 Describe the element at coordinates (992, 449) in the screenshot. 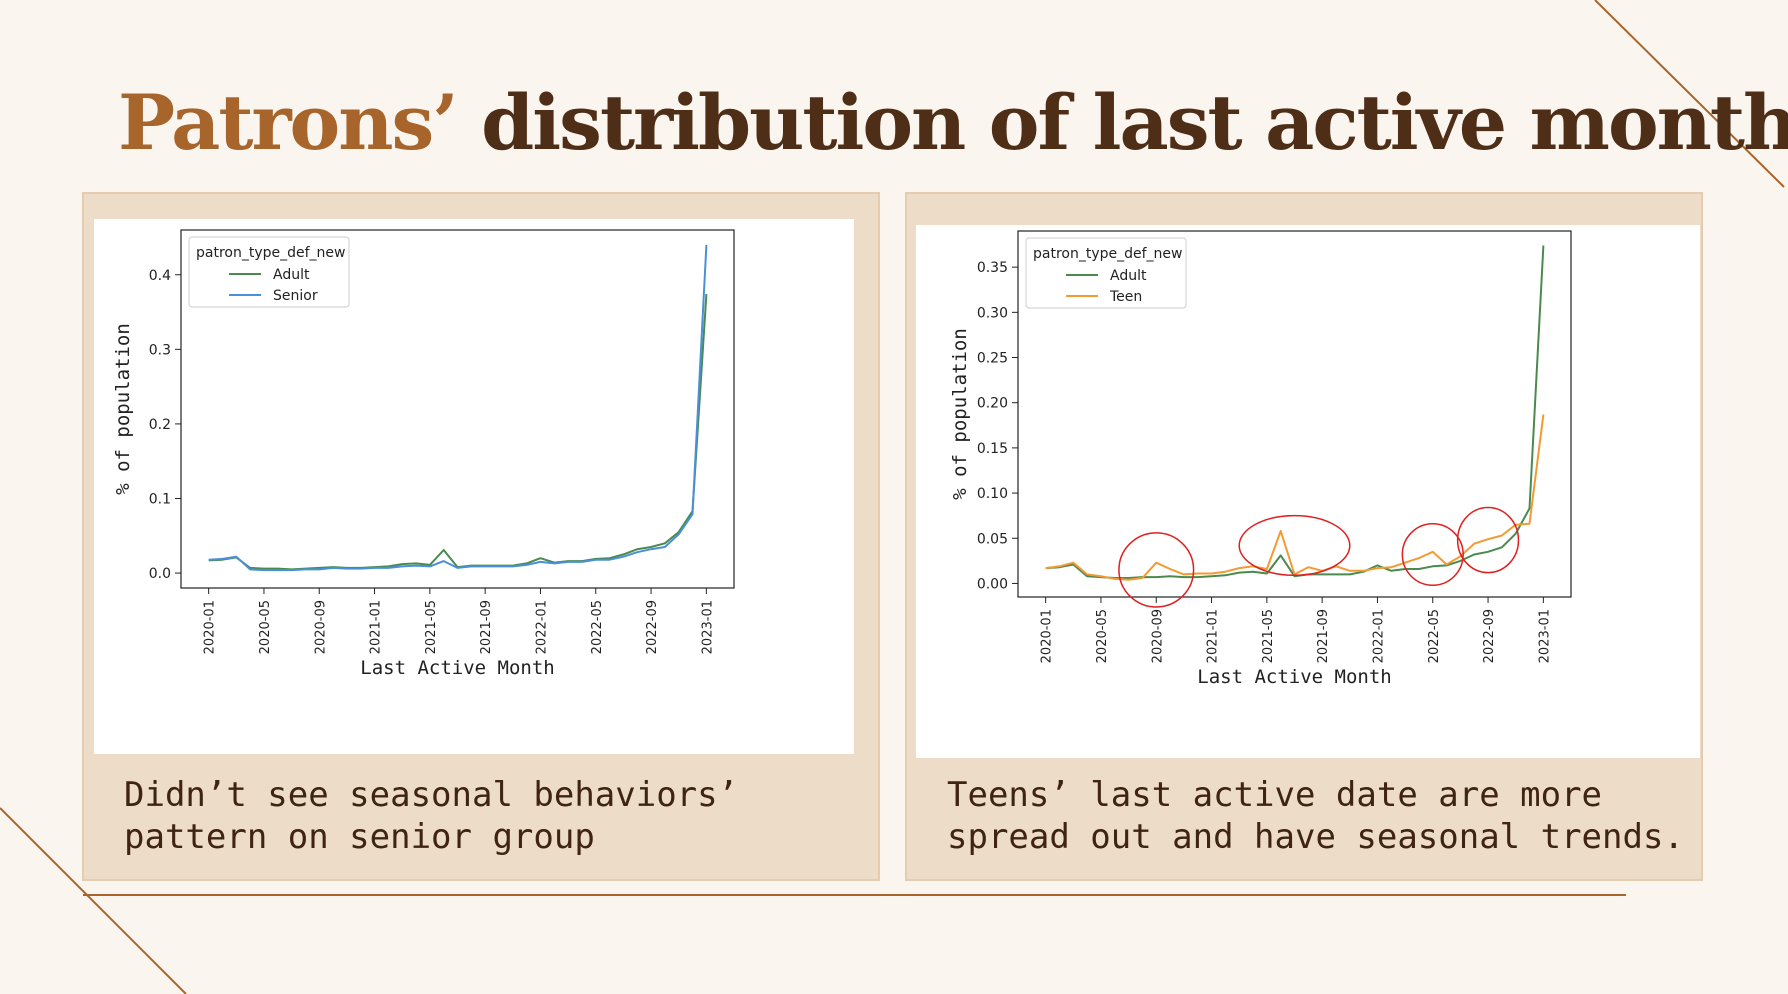

I see `y-tick-label: 0.15` at that location.